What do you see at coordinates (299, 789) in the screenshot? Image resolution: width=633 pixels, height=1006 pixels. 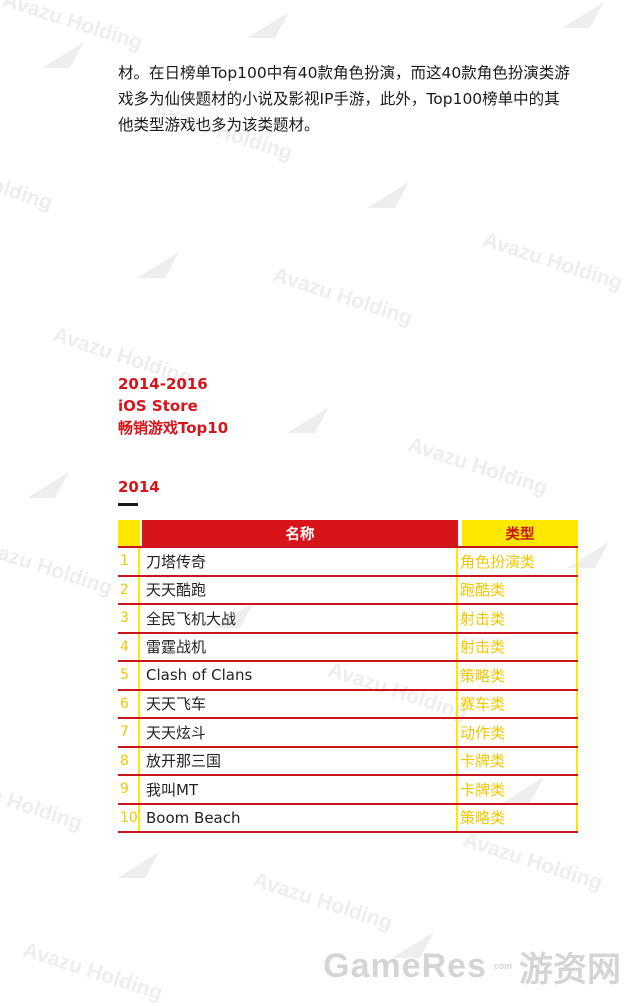 I see `row-game-name: 我叫MT` at bounding box center [299, 789].